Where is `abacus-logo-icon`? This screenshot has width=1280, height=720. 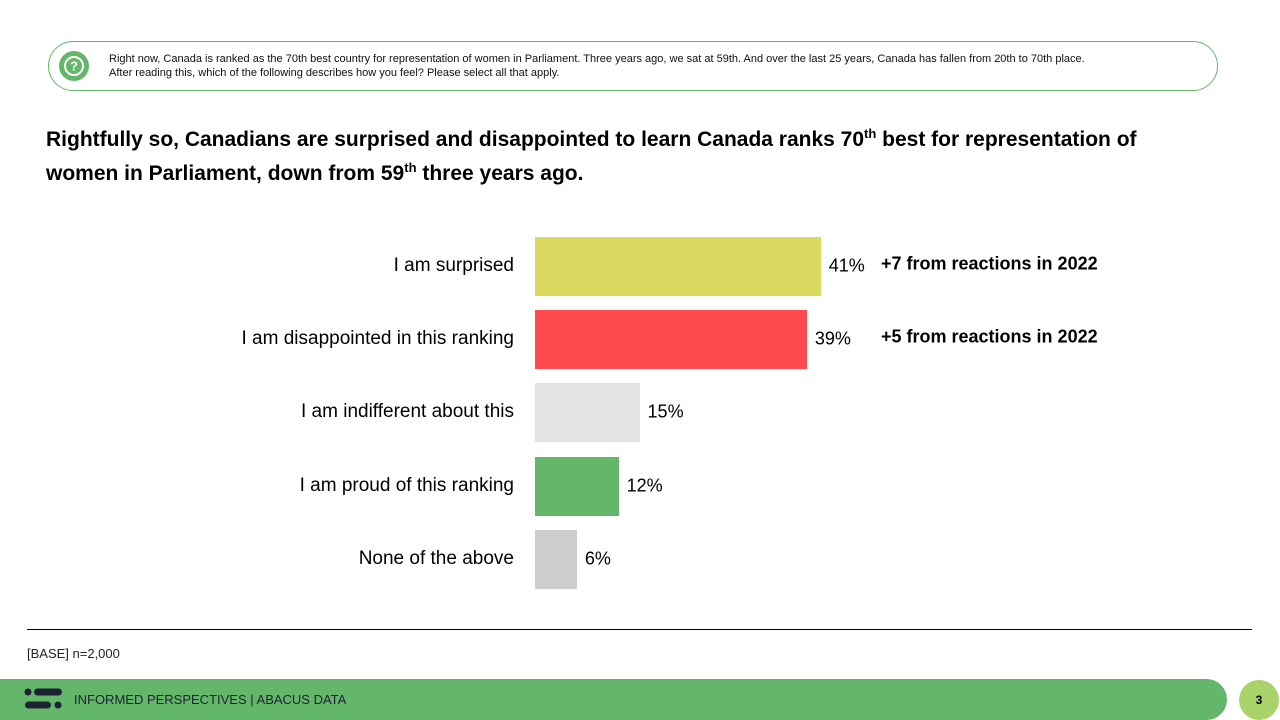
abacus-logo-icon is located at coordinates (43, 698).